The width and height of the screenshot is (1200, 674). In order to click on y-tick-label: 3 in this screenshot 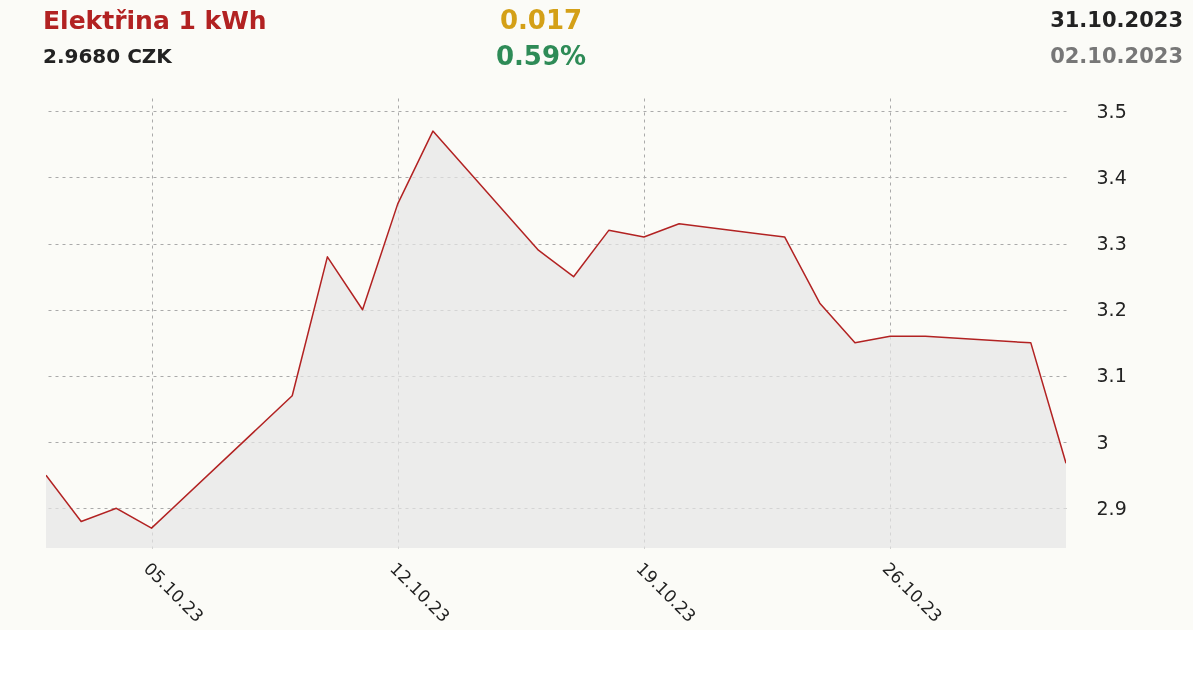, I will do `click(1102, 441)`.